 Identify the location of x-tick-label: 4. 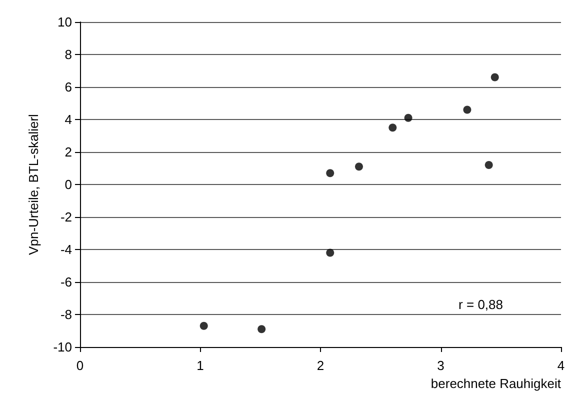
(561, 365).